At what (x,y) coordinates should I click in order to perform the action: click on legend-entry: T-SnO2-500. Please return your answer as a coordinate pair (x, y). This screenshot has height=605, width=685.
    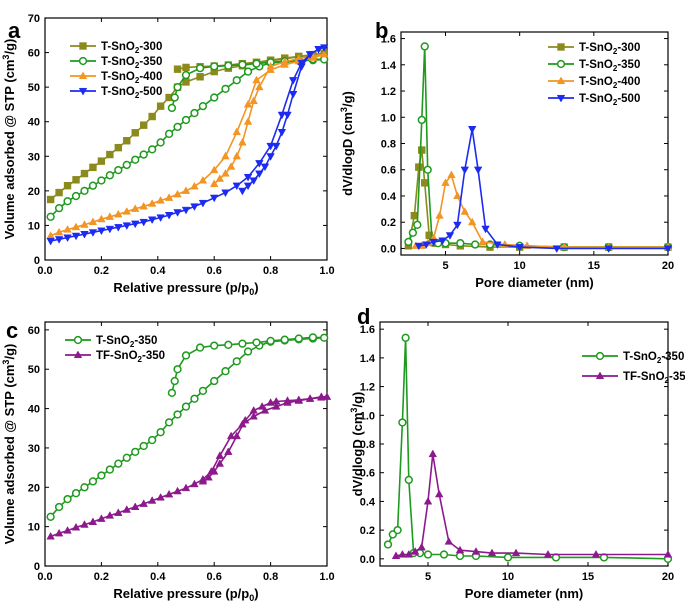
    Looking at the image, I should click on (116, 93).